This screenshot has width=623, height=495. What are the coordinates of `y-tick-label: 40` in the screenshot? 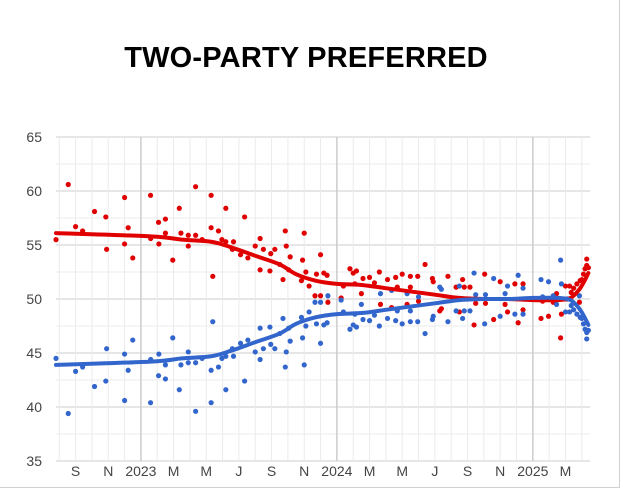 It's located at (34, 407).